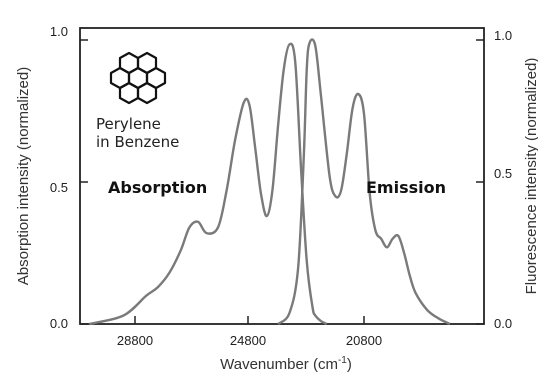  Describe the element at coordinates (349, 364) in the screenshot. I see `x-axis-title-close: )` at that location.